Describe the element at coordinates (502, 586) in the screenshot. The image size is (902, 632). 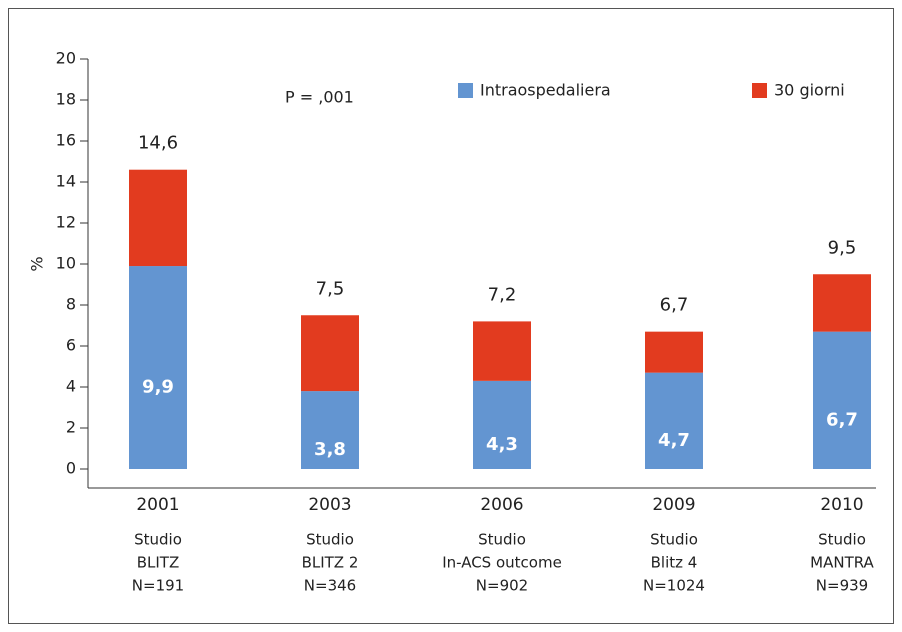
I see `x-tick-label: N=902` at that location.